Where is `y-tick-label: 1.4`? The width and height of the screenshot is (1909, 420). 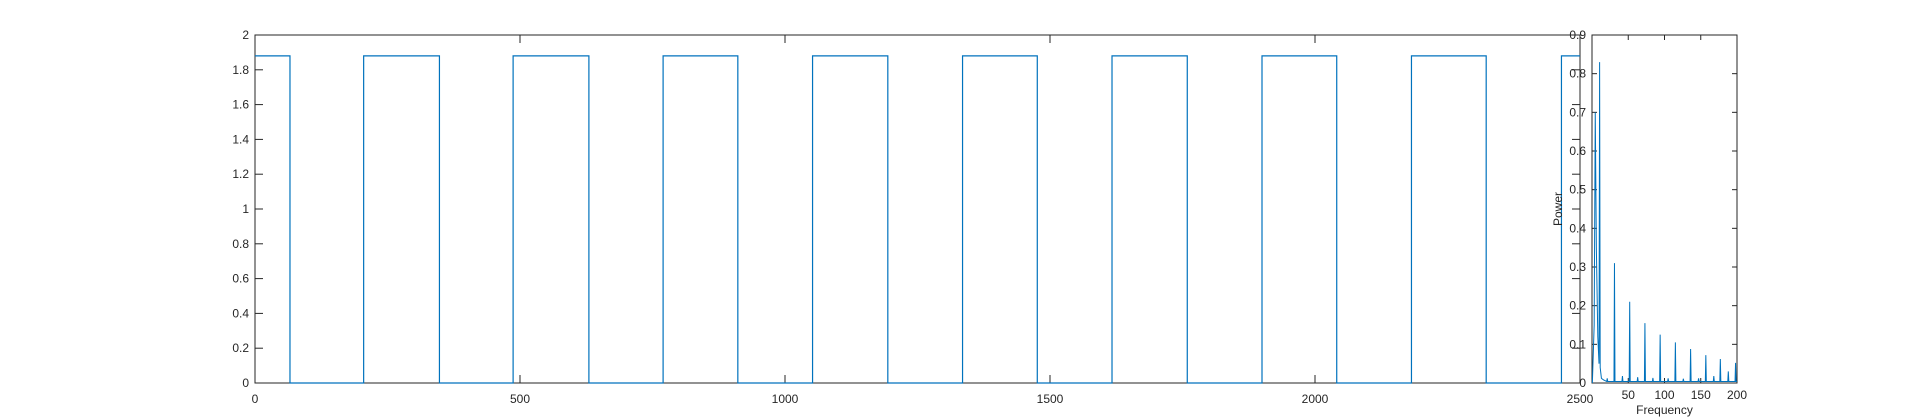 y-tick-label: 1.4 is located at coordinates (240, 139).